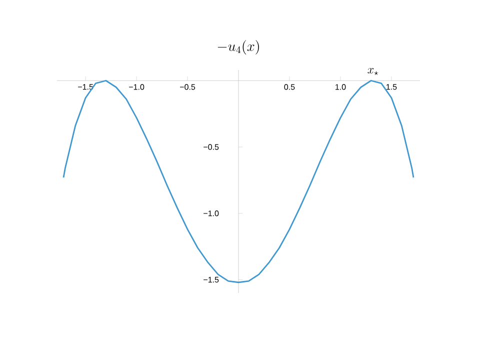 The image size is (481, 340). What do you see at coordinates (136, 87) in the screenshot?
I see `x-tick-label: −1.0` at bounding box center [136, 87].